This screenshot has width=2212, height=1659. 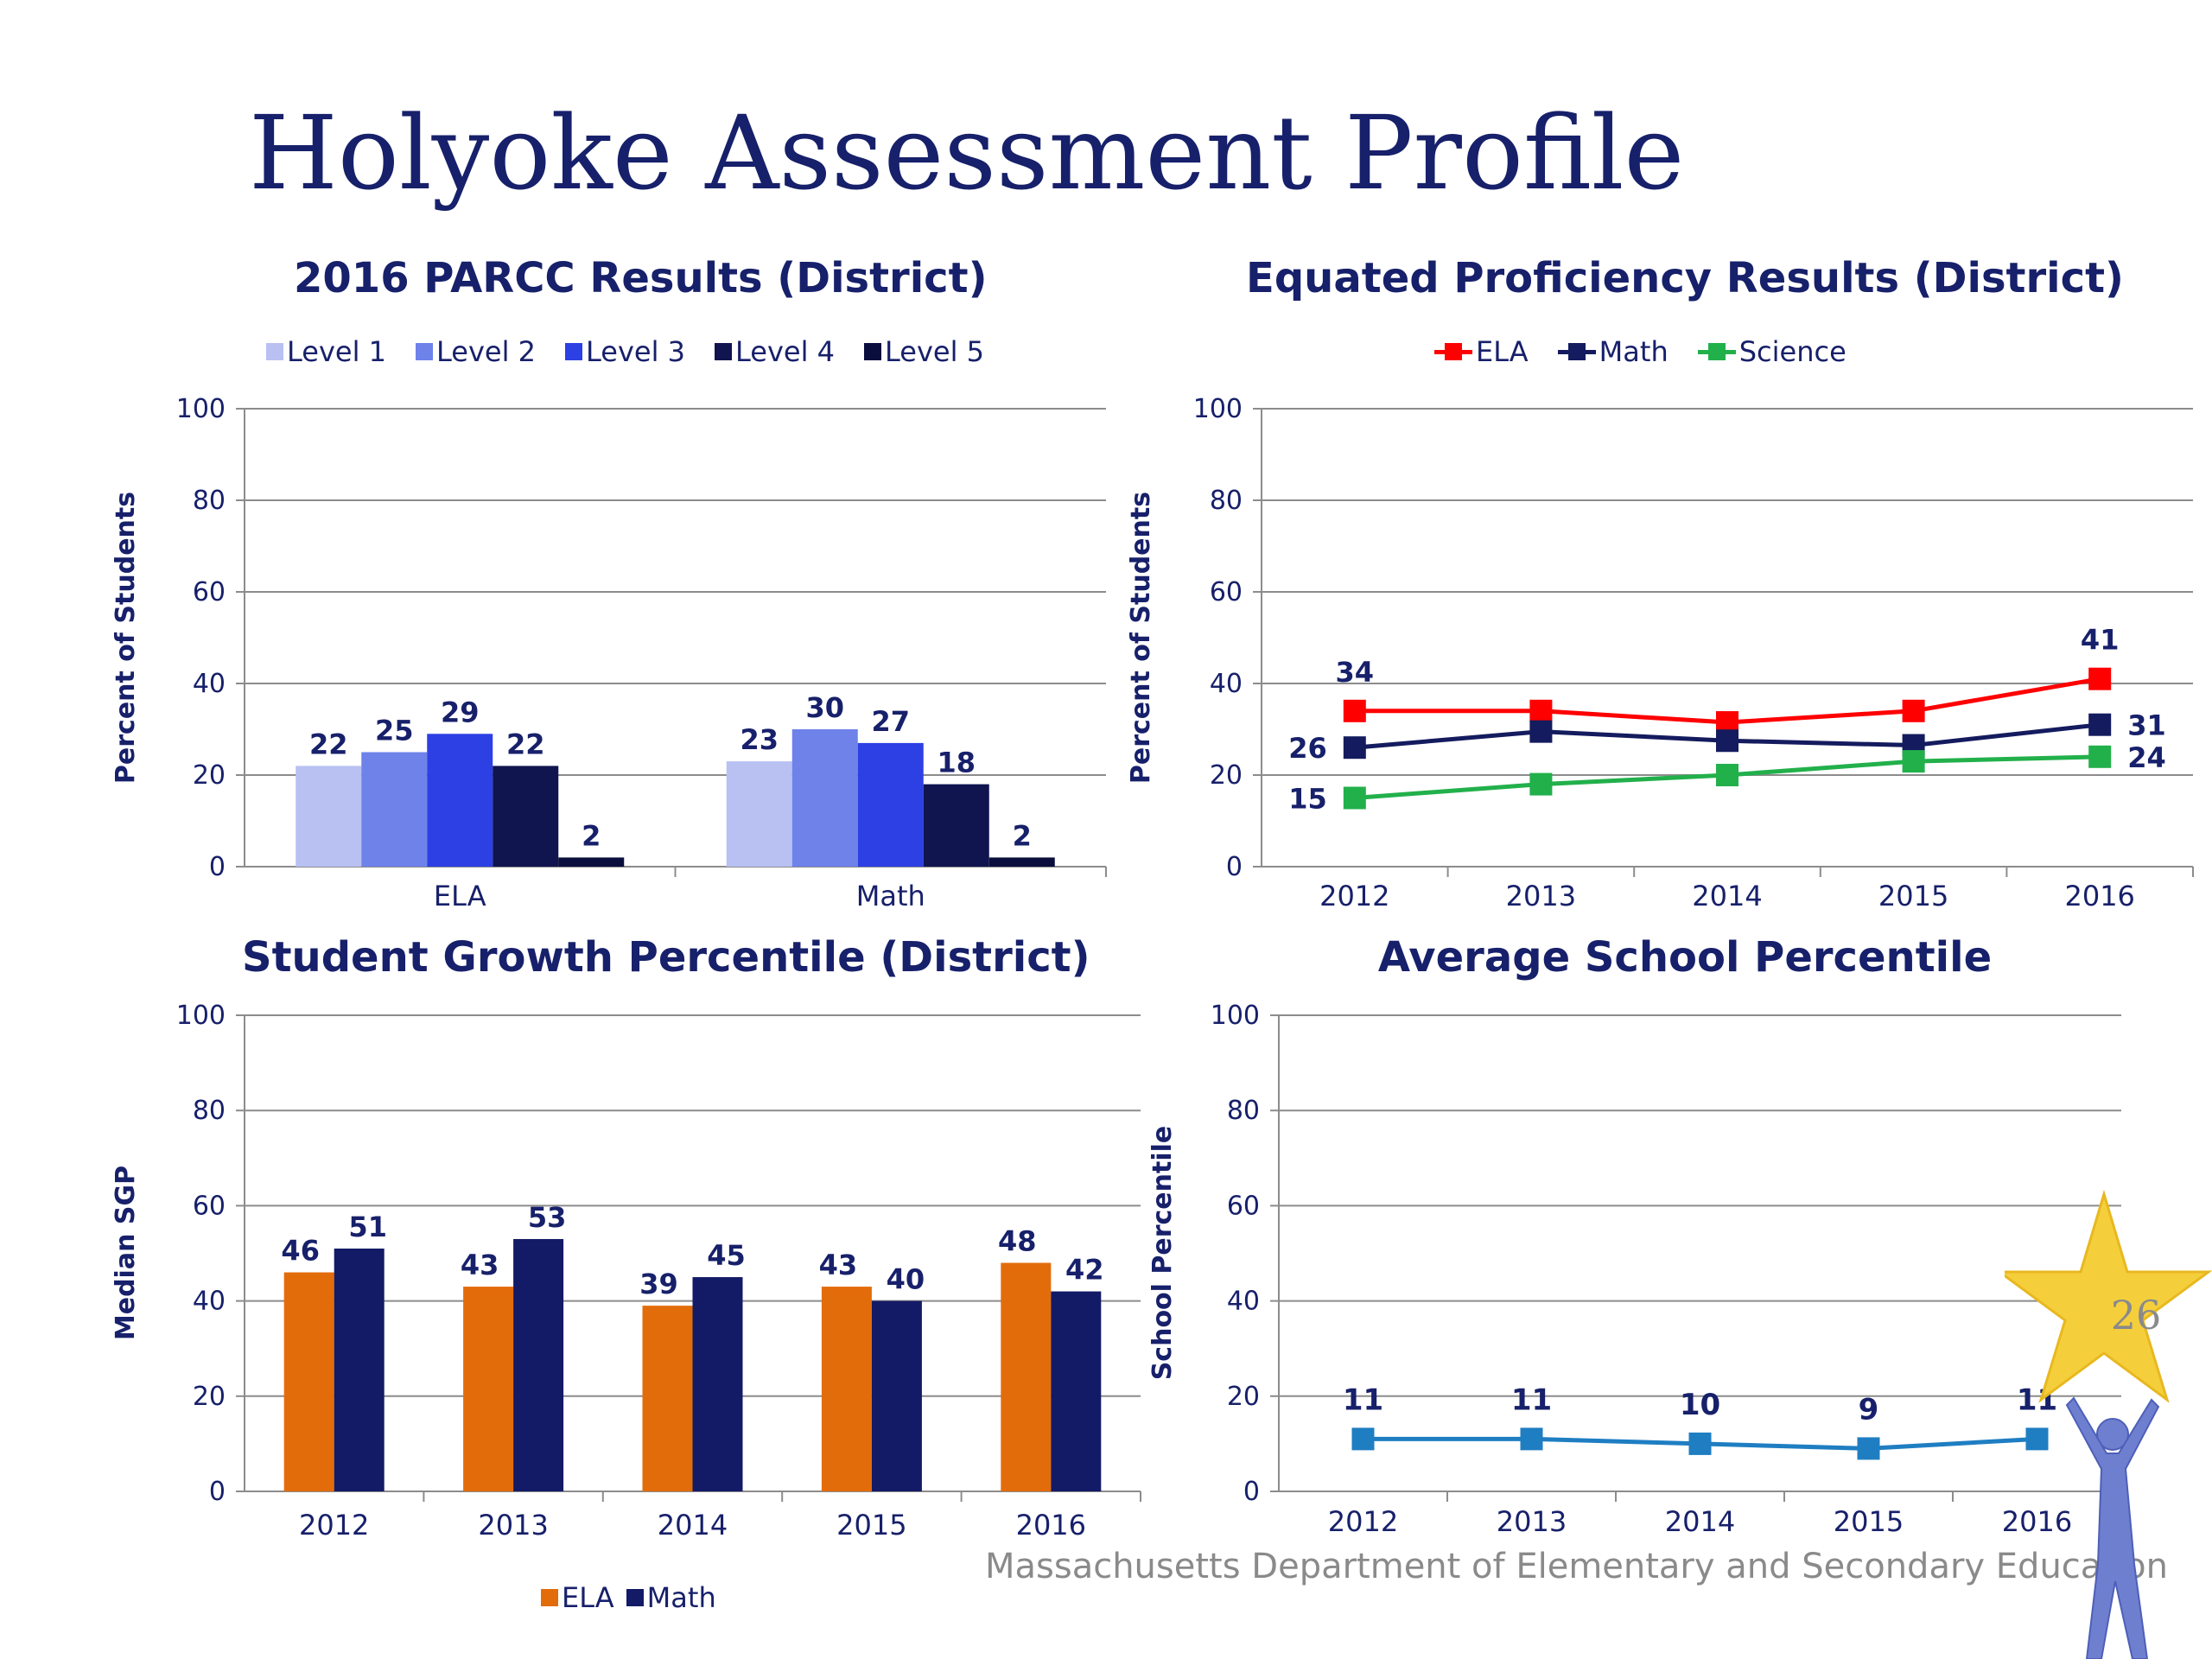 I want to click on y-axis-label: School Percentile, so click(x=1162, y=1253).